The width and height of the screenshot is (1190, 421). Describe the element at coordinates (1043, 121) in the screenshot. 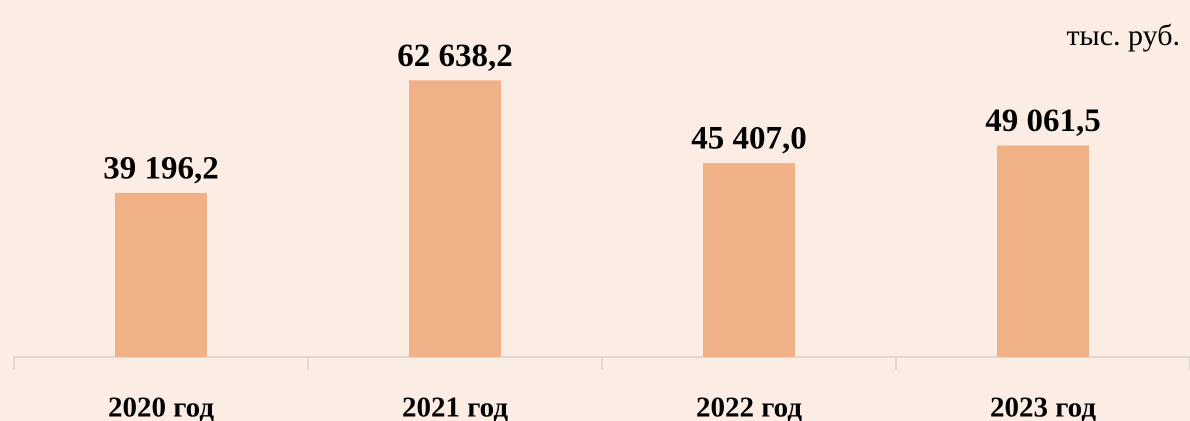

I see `data-label: 49 061,5` at that location.